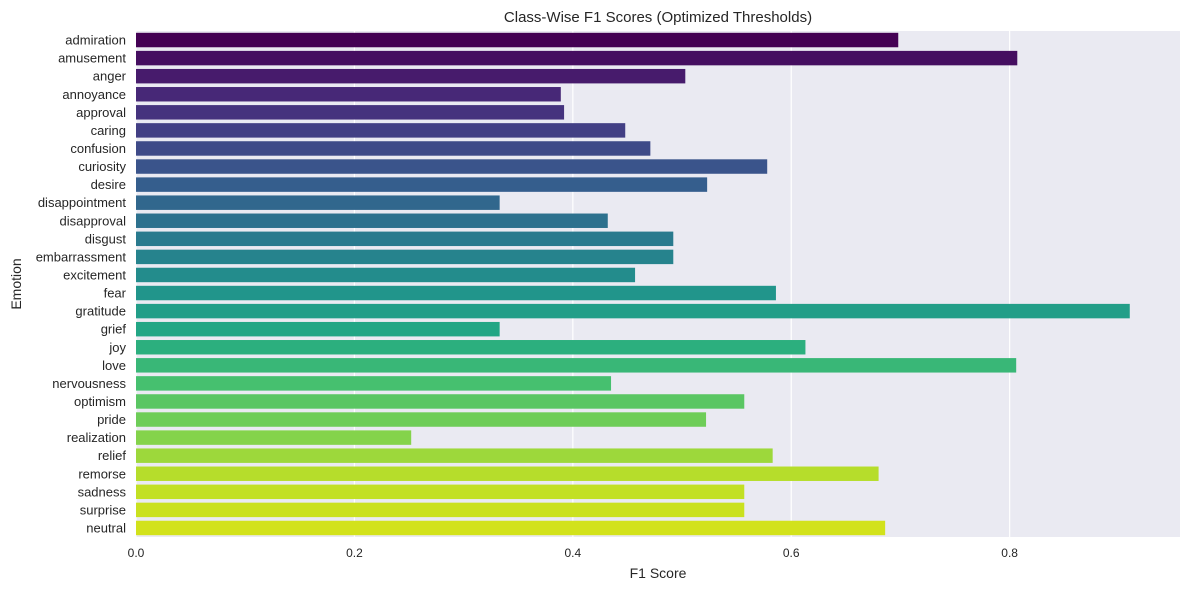  Describe the element at coordinates (102, 166) in the screenshot. I see `y-tick-label: curiosity` at that location.